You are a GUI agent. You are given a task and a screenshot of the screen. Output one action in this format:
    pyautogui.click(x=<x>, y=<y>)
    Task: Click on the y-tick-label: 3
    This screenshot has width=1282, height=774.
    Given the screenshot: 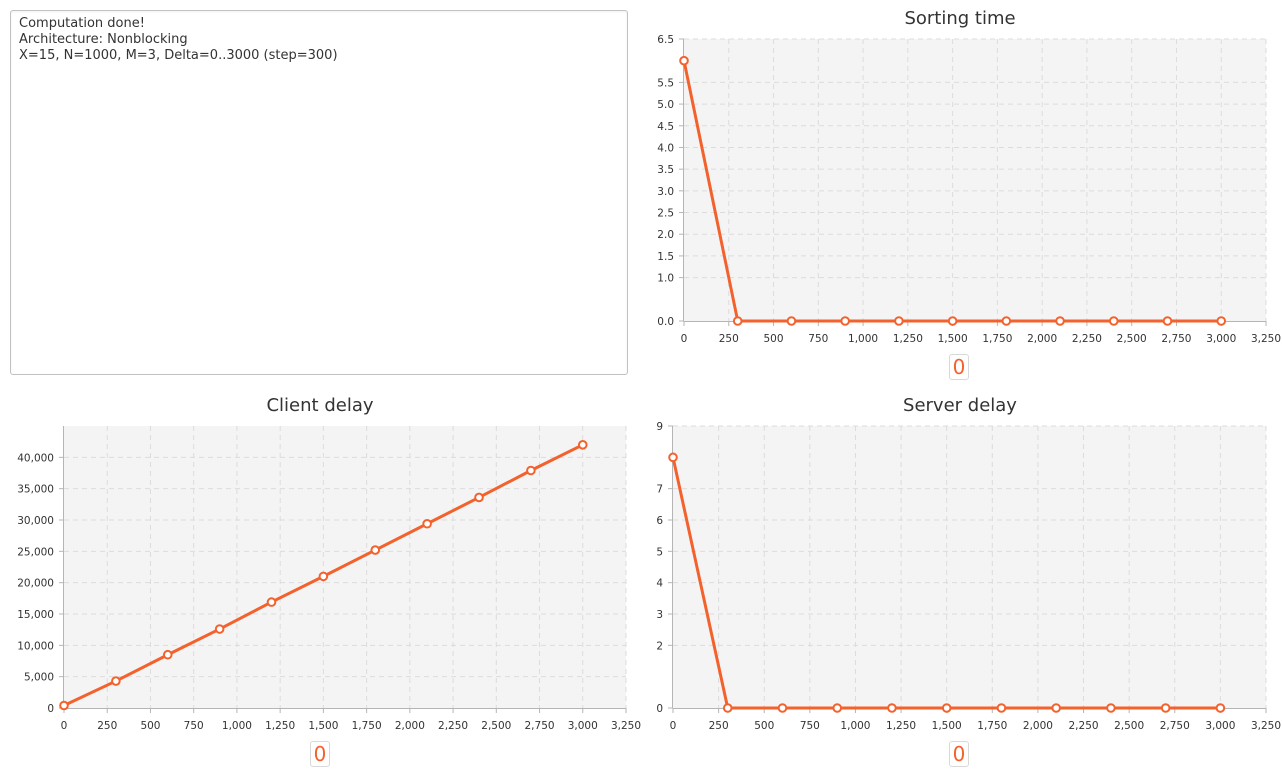 What is the action you would take?
    pyautogui.click(x=659, y=615)
    